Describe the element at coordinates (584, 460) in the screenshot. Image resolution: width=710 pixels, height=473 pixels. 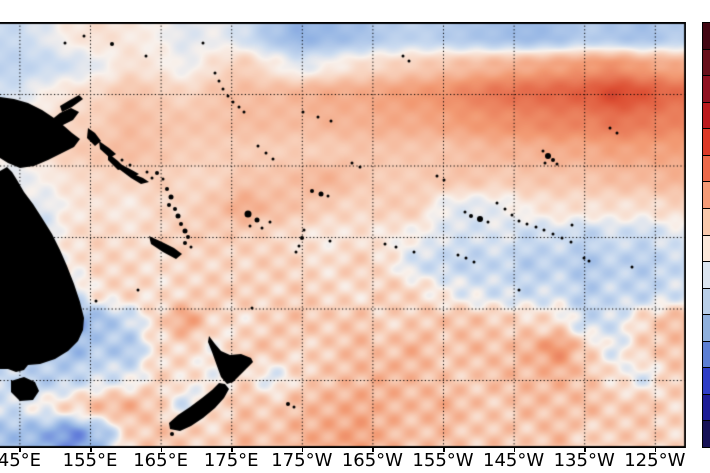
I see `x-tick-label: 135°W` at that location.